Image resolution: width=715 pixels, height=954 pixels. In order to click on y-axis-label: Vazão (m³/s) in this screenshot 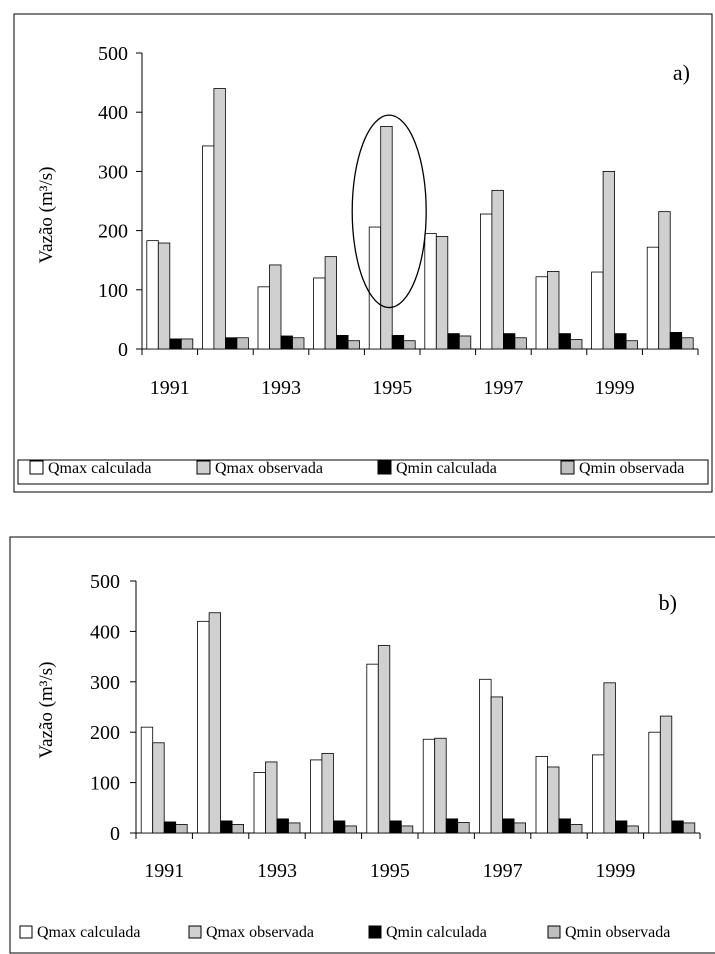, I will do `click(46, 215)`.